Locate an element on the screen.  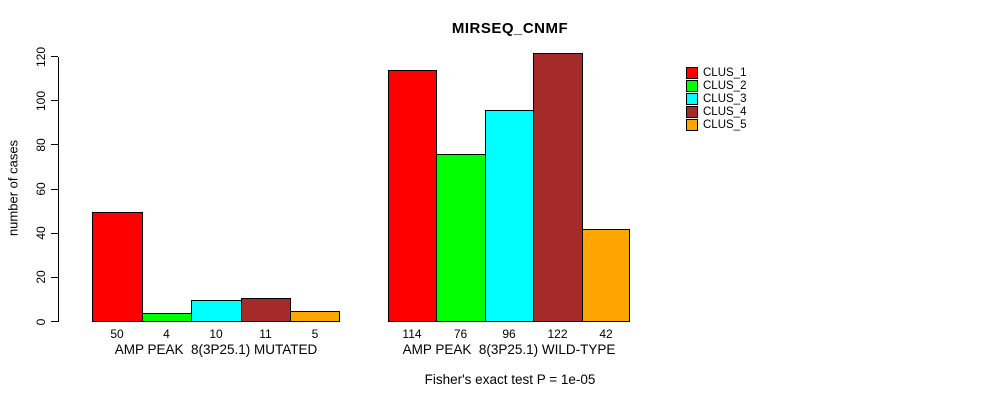
fisher-test-annotation: Fisher's exact test P = 1e-05 is located at coordinates (510, 379).